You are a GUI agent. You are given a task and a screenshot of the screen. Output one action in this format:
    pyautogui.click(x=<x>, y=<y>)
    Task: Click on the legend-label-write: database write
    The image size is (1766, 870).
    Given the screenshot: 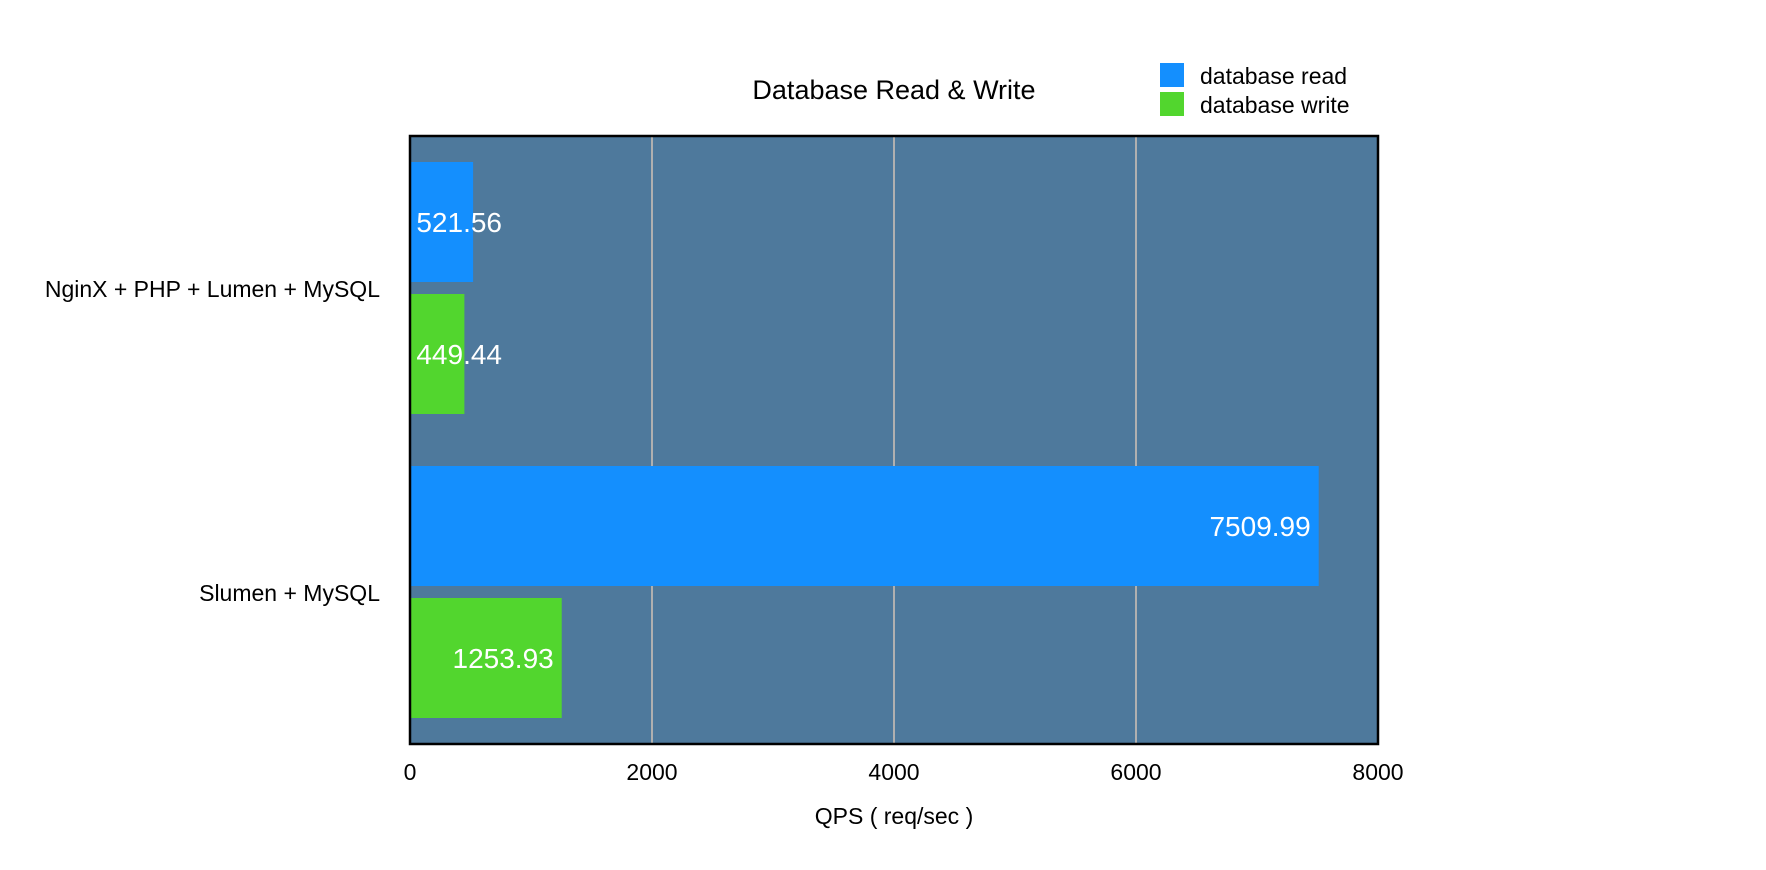 What is the action you would take?
    pyautogui.click(x=1275, y=105)
    